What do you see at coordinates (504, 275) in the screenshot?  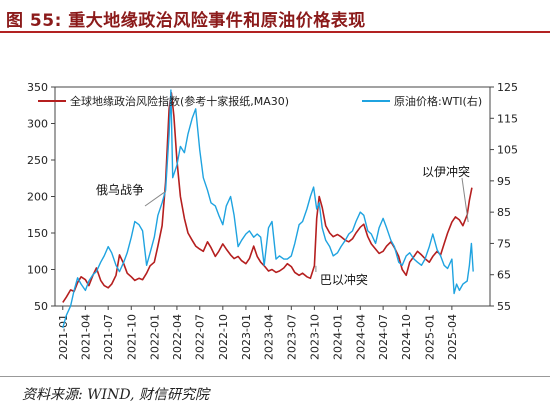 I see `y-right-tick-label: 65` at bounding box center [504, 275].